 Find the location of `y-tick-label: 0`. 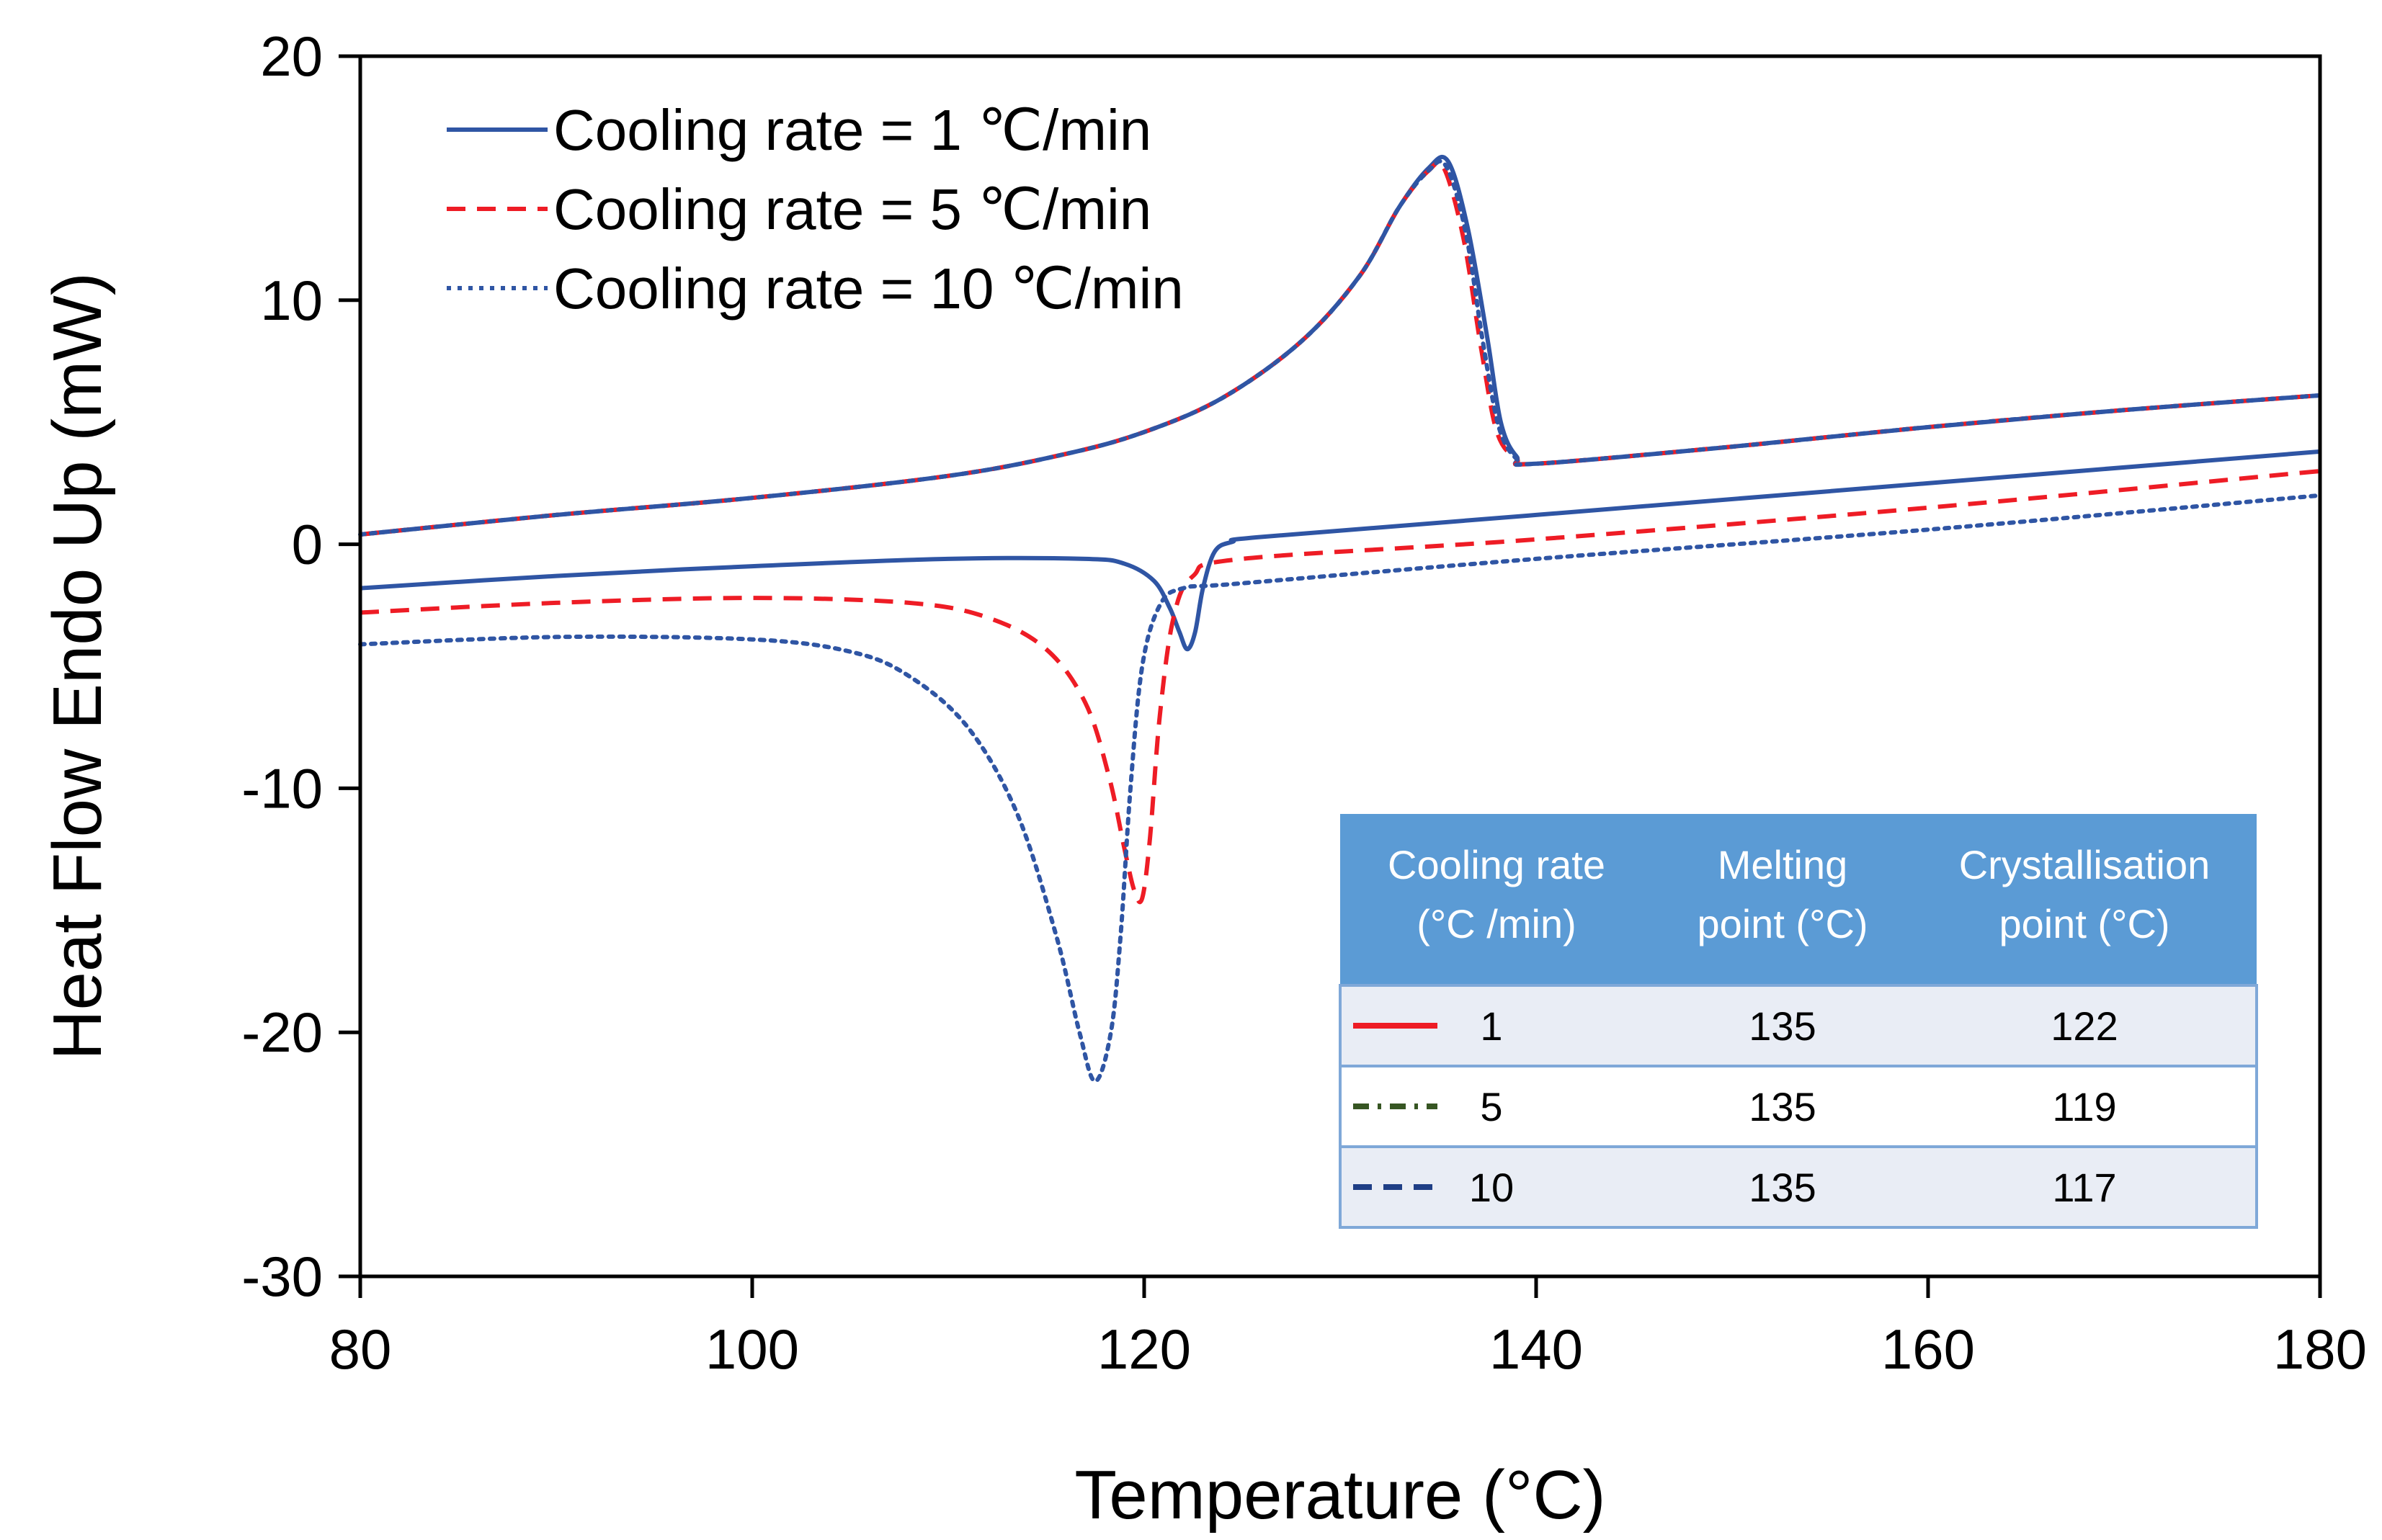

y-tick-label: 0 is located at coordinates (307, 544).